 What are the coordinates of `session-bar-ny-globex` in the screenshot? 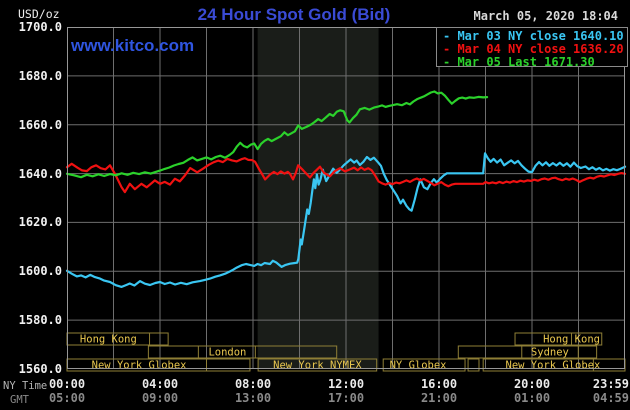 It's located at (424, 365).